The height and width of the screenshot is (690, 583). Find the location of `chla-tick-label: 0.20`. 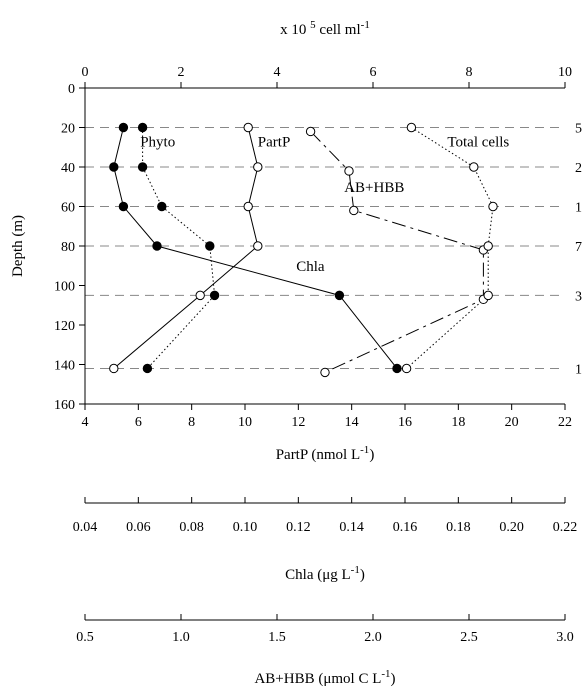

chla-tick-label: 0.20 is located at coordinates (511, 527).